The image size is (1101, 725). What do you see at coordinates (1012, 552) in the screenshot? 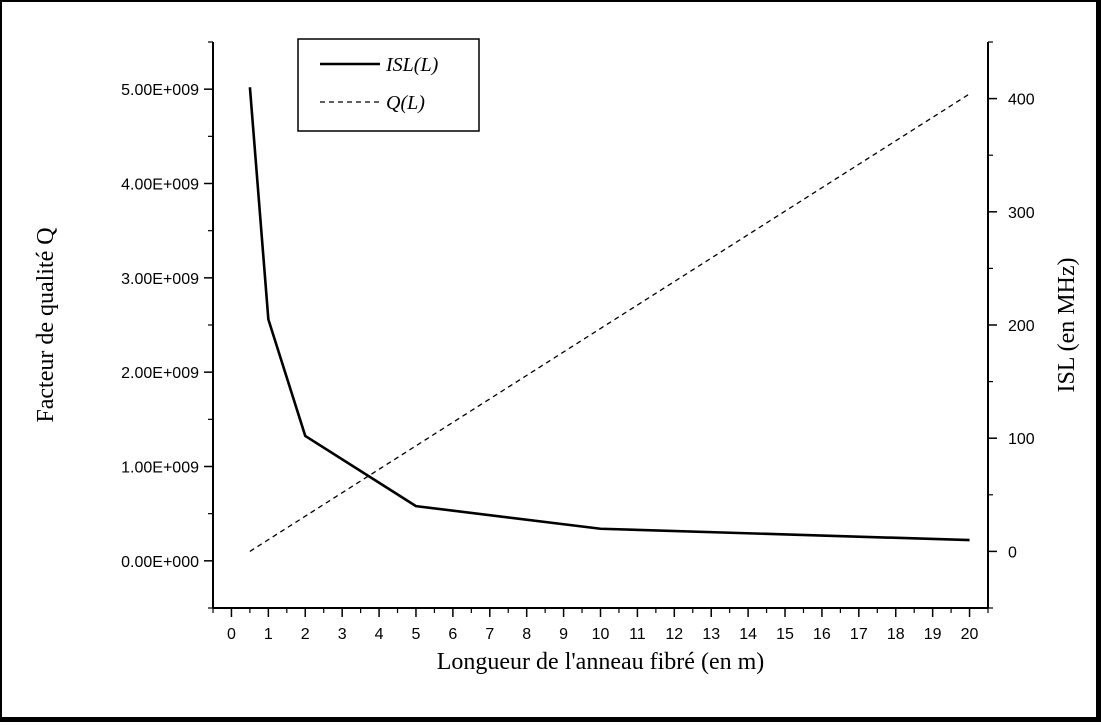
I see `y-right-tick-label: 0` at bounding box center [1012, 552].